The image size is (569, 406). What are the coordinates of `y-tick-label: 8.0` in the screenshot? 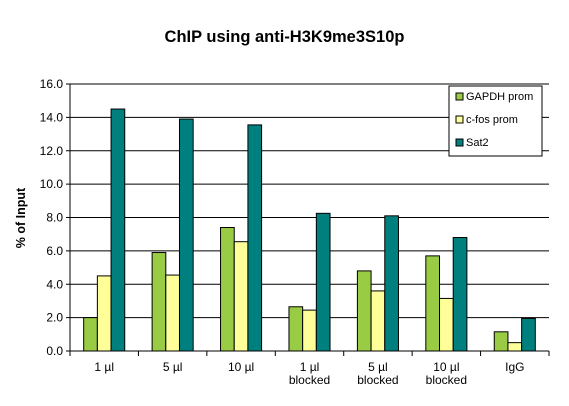 It's located at (54, 218).